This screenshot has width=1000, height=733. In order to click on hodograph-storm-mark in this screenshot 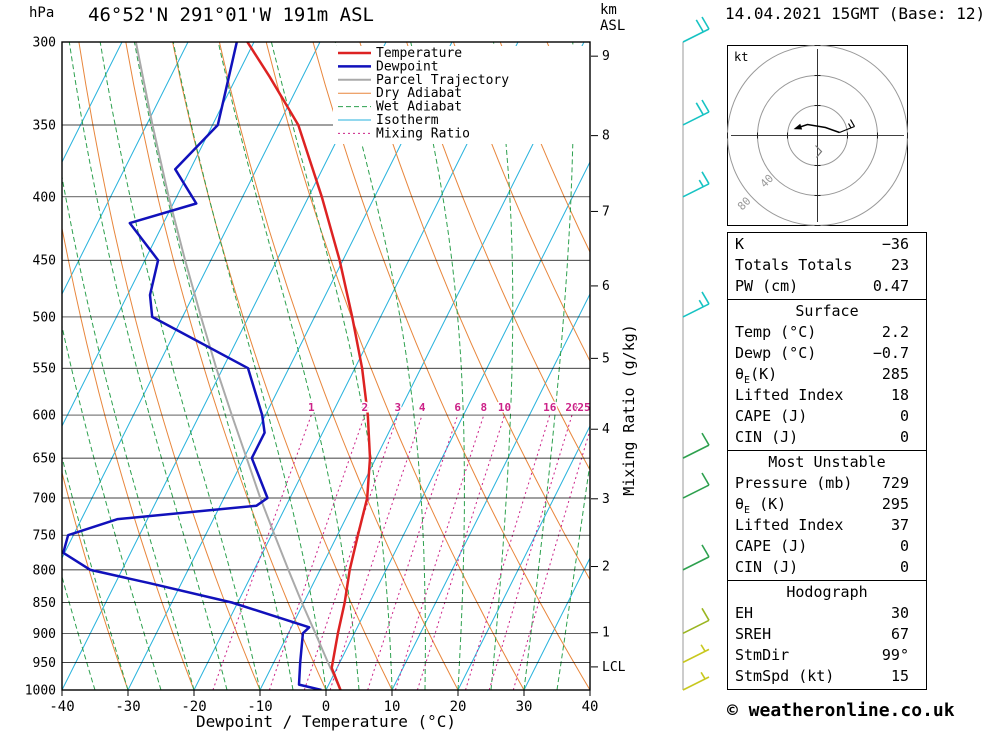, I will do `click(819, 151)`.